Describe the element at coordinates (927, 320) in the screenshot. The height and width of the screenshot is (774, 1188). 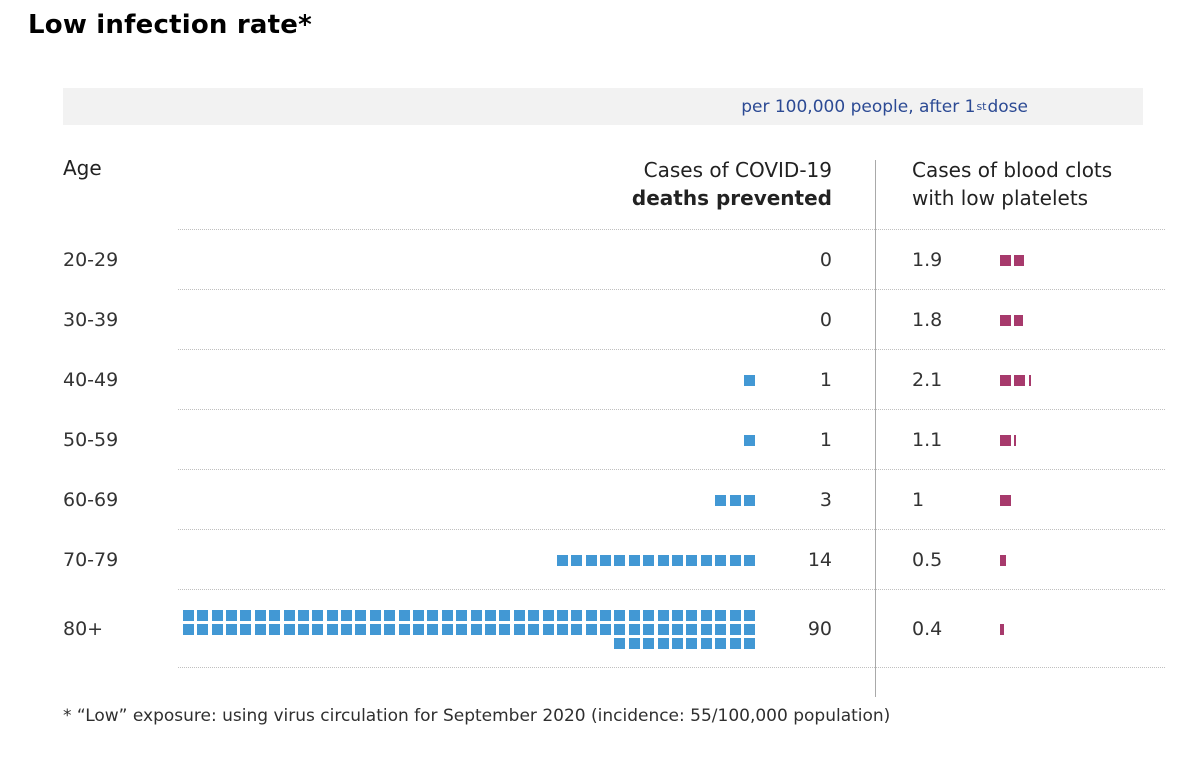
I see `clots-value: 1.8` at that location.